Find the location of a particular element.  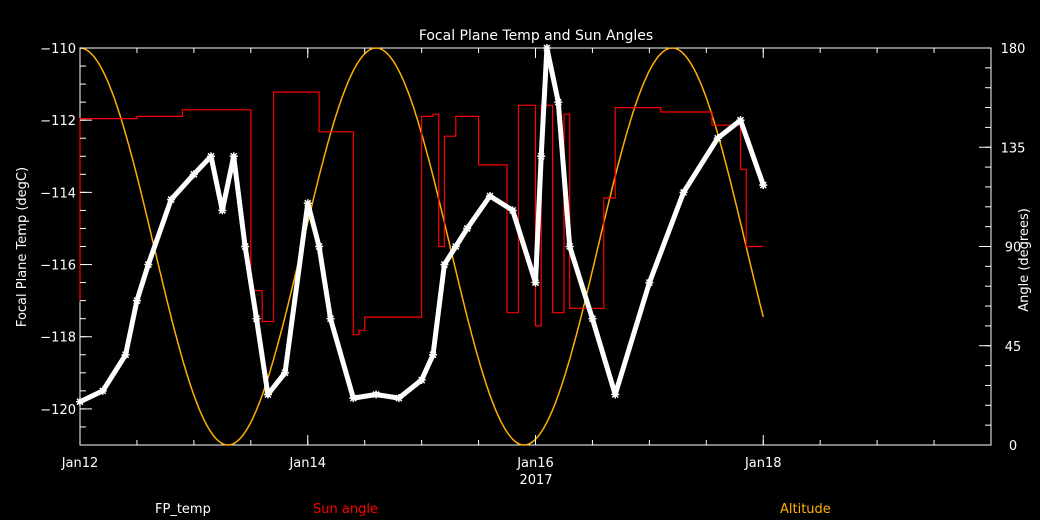

y-axis-label-right: Angle (degrees) is located at coordinates (1024, 260).